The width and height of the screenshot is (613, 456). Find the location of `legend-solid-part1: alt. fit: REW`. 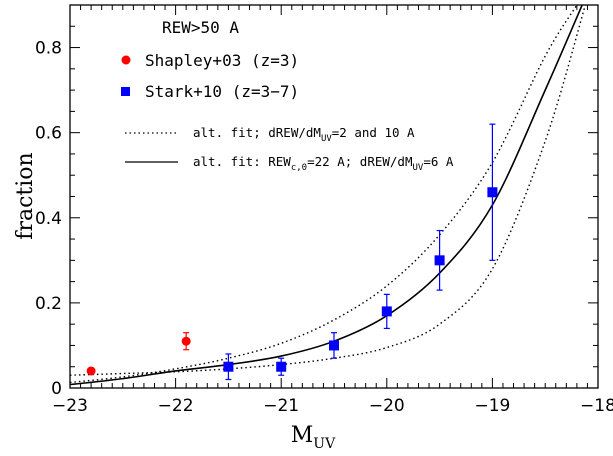

legend-solid-part1: alt. fit: REW is located at coordinates (242, 161).